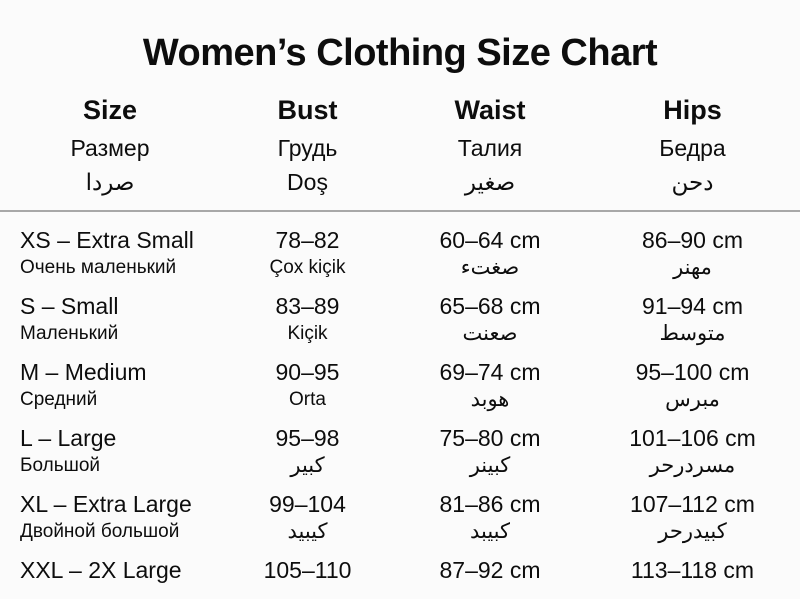  Describe the element at coordinates (69, 333) in the screenshot. I see `size-translation: Маленький` at that location.